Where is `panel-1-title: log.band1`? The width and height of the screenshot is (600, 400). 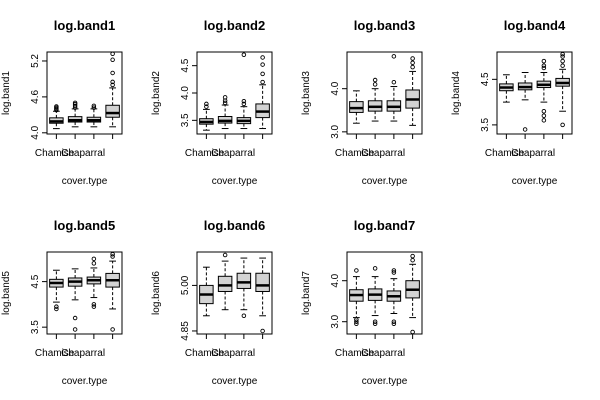 panel-1-title: log.band1 is located at coordinates (84, 25).